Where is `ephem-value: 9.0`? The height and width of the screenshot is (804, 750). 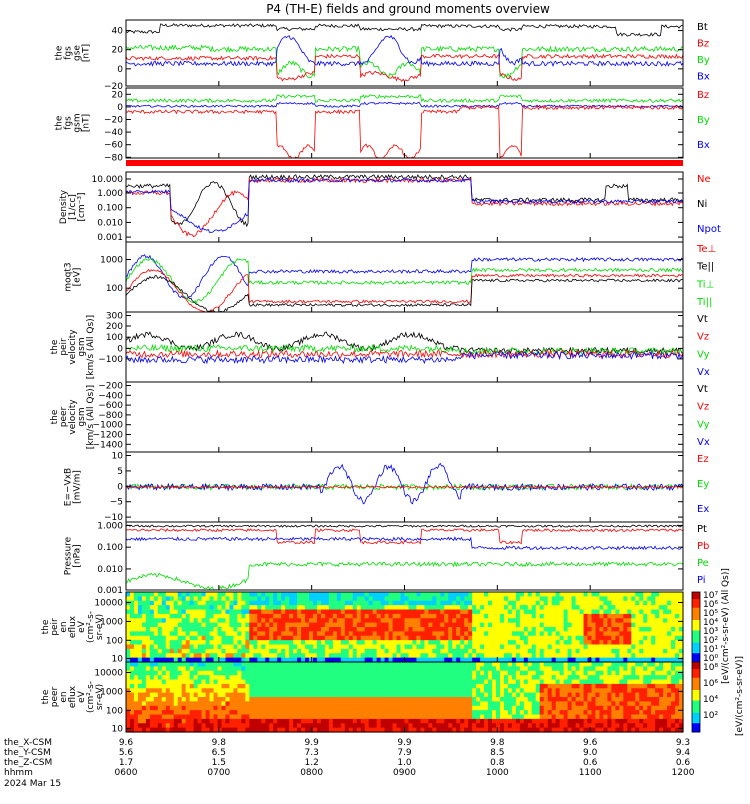
ephem-value: 9.0 is located at coordinates (590, 753).